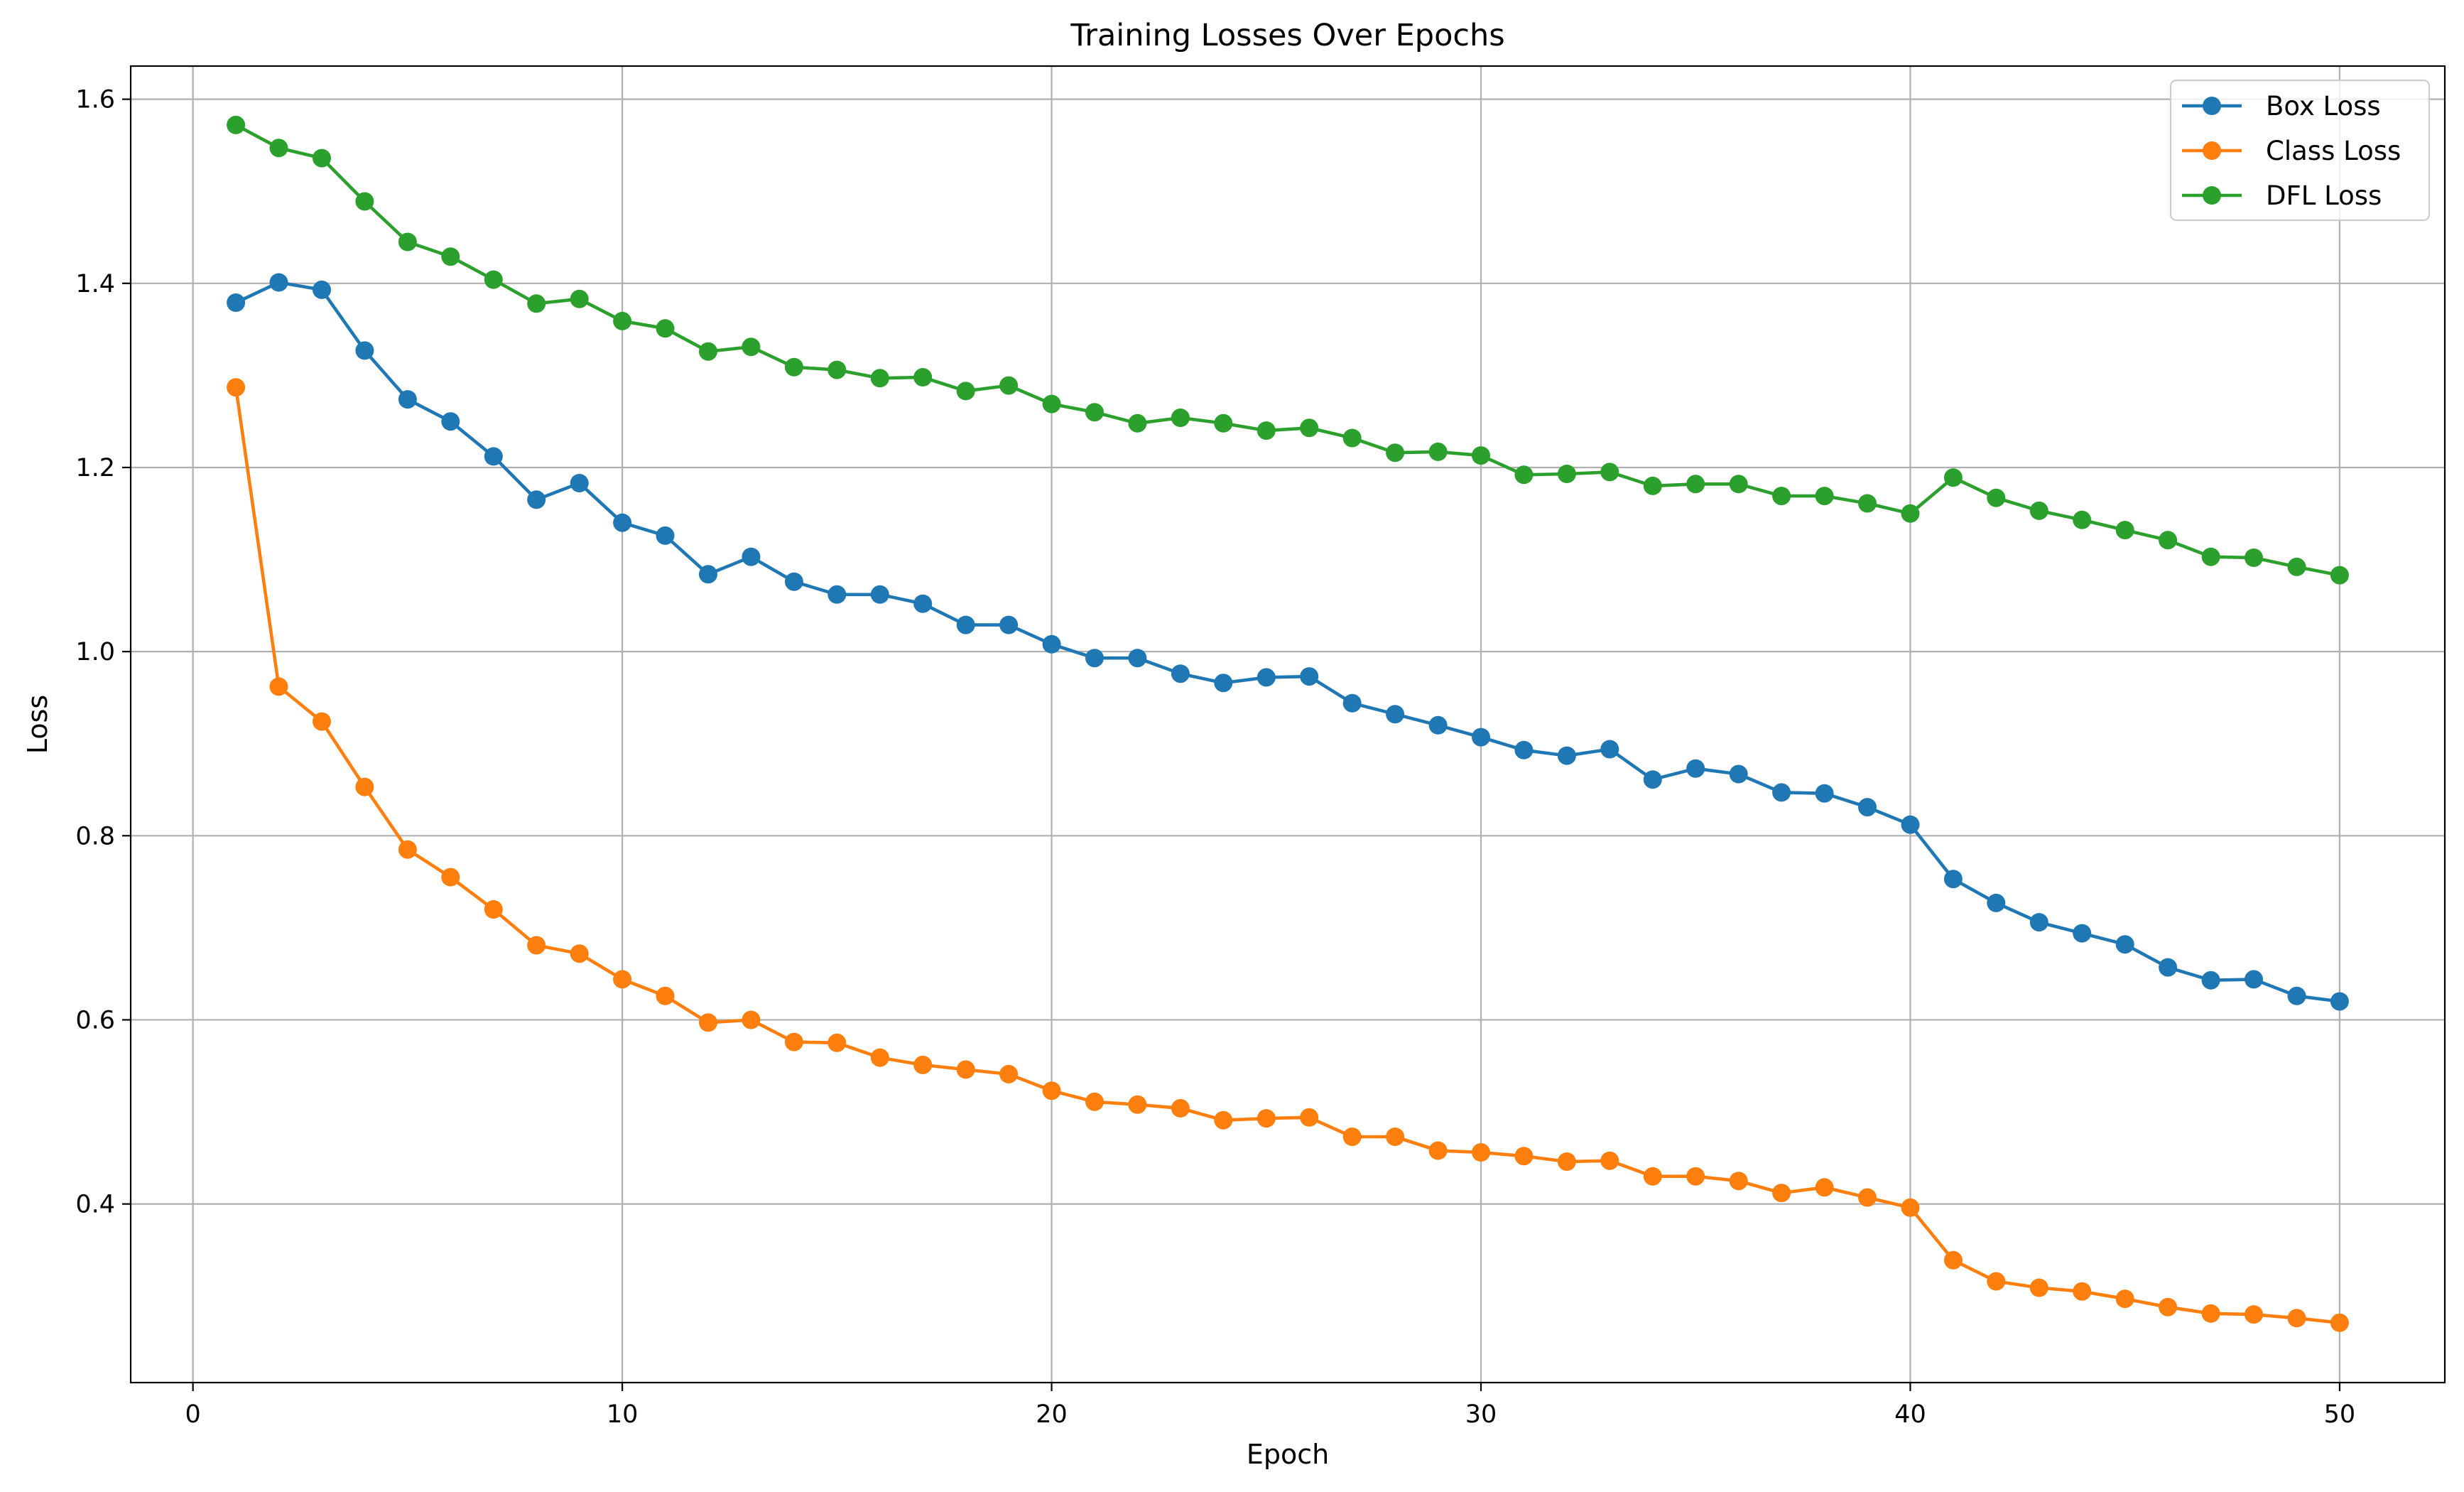 This screenshot has width=2464, height=1492. I want to click on x-tick-label: 20, so click(1052, 1414).